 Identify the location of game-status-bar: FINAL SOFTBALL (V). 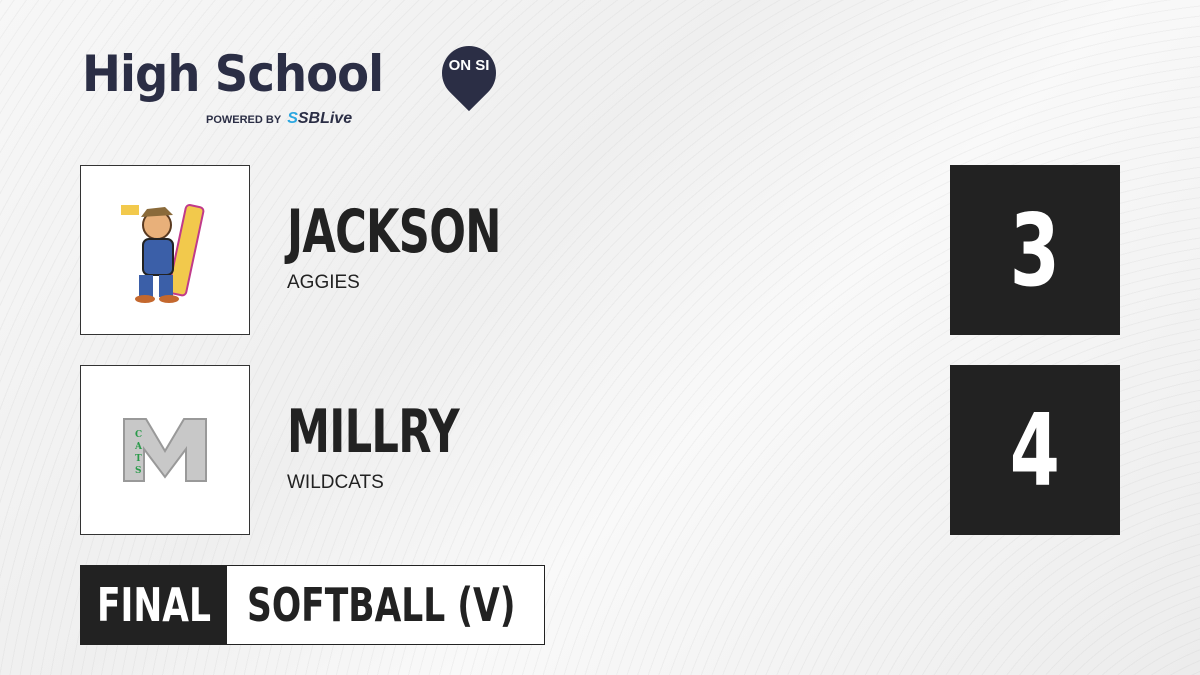
(312, 605).